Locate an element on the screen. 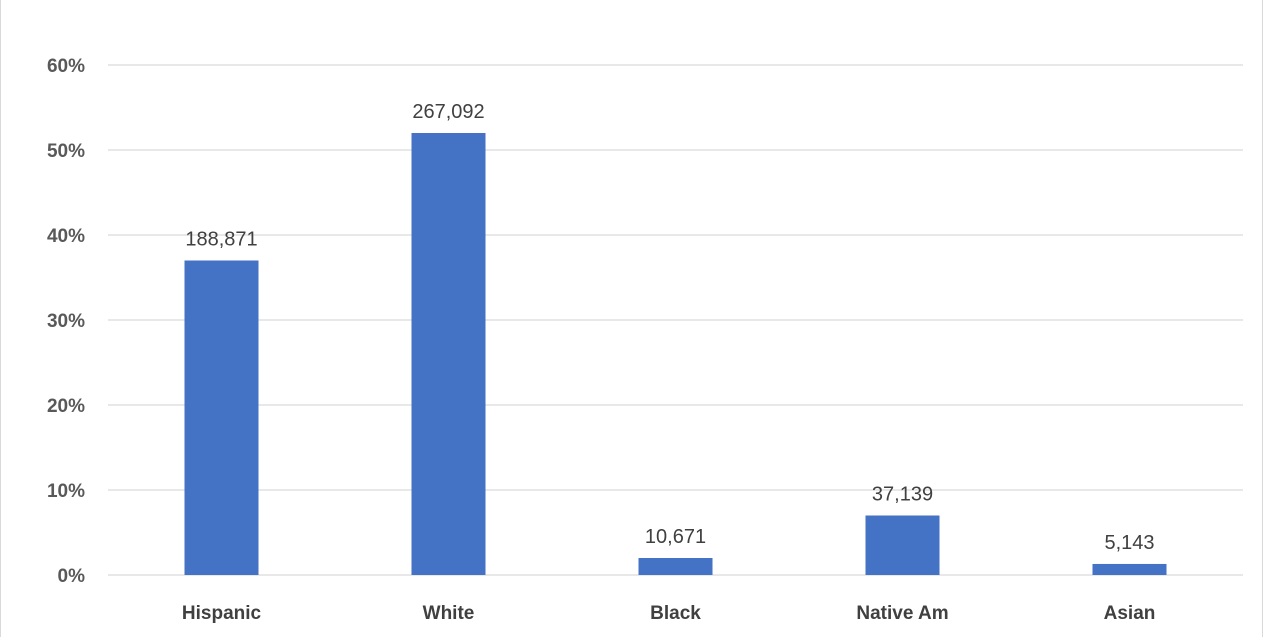 This screenshot has height=642, width=1263. y-tick-label: 40% is located at coordinates (66, 236).